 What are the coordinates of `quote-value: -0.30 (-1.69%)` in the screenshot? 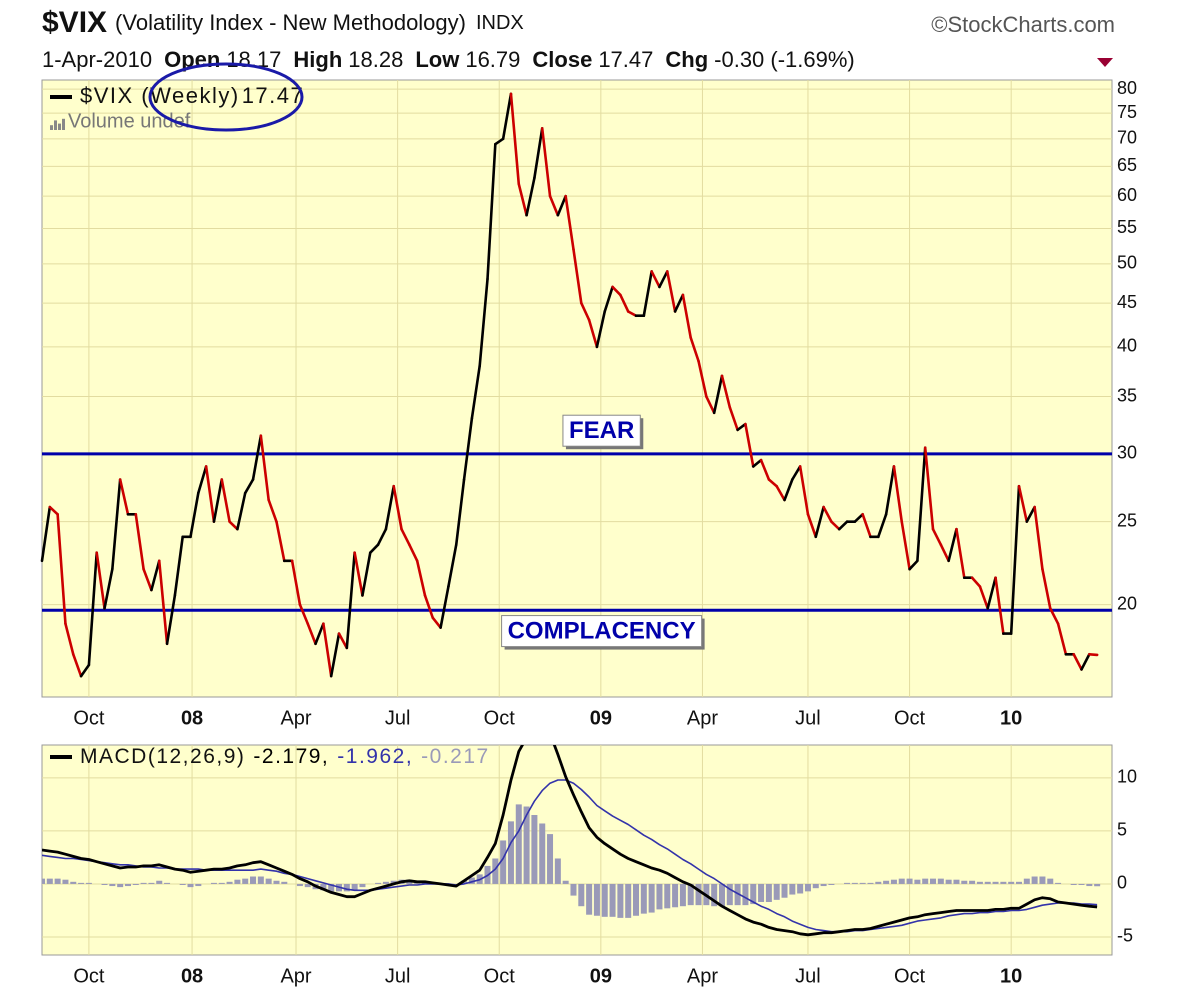 It's located at (784, 59).